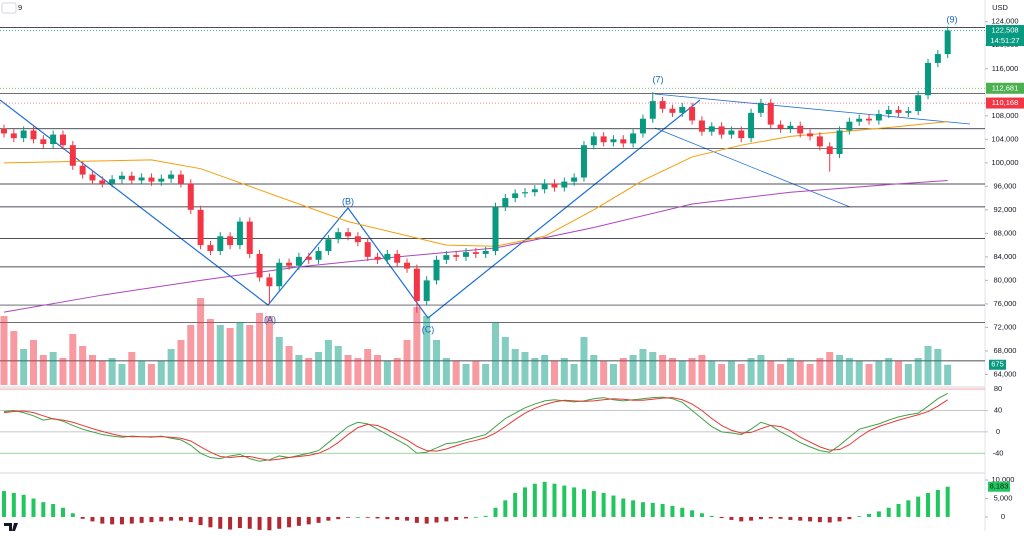 The height and width of the screenshot is (536, 1024). Describe the element at coordinates (1004, 115) in the screenshot. I see `y-tick-label: 108,000` at that location.